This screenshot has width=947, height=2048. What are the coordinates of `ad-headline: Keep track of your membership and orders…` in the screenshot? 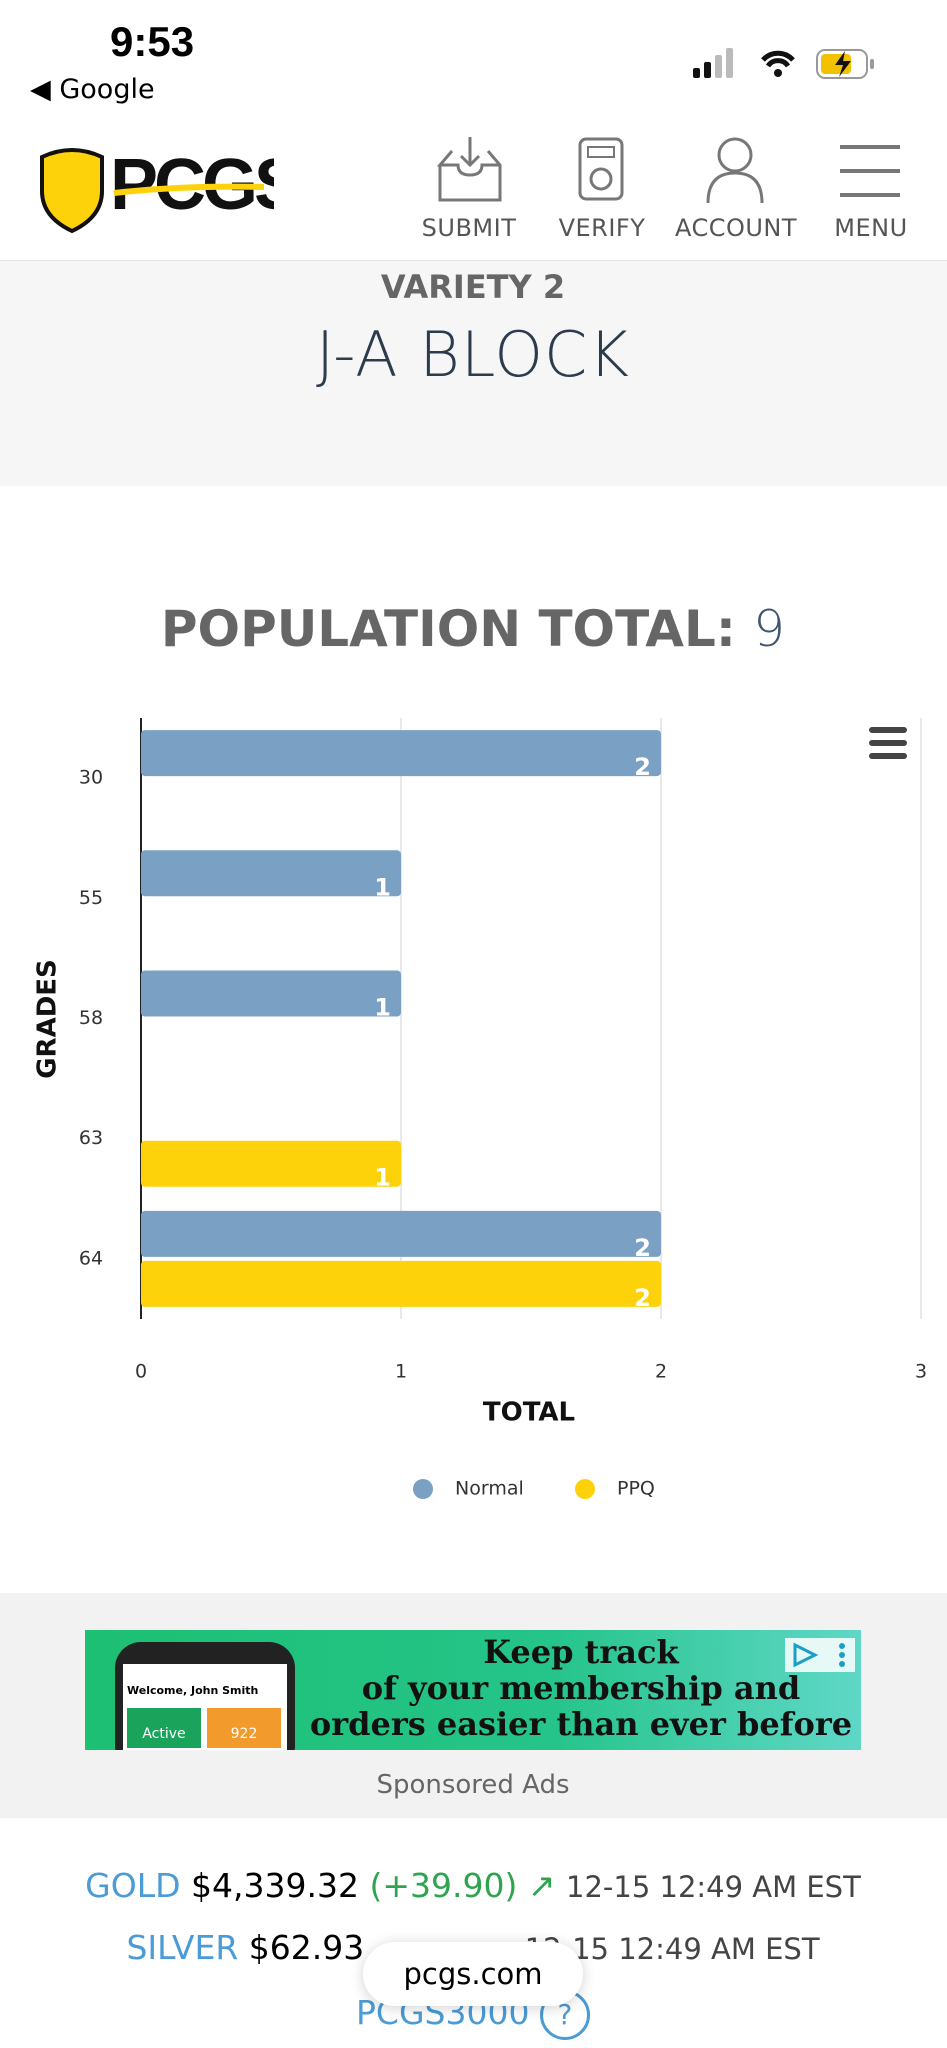 It's located at (581, 1688).